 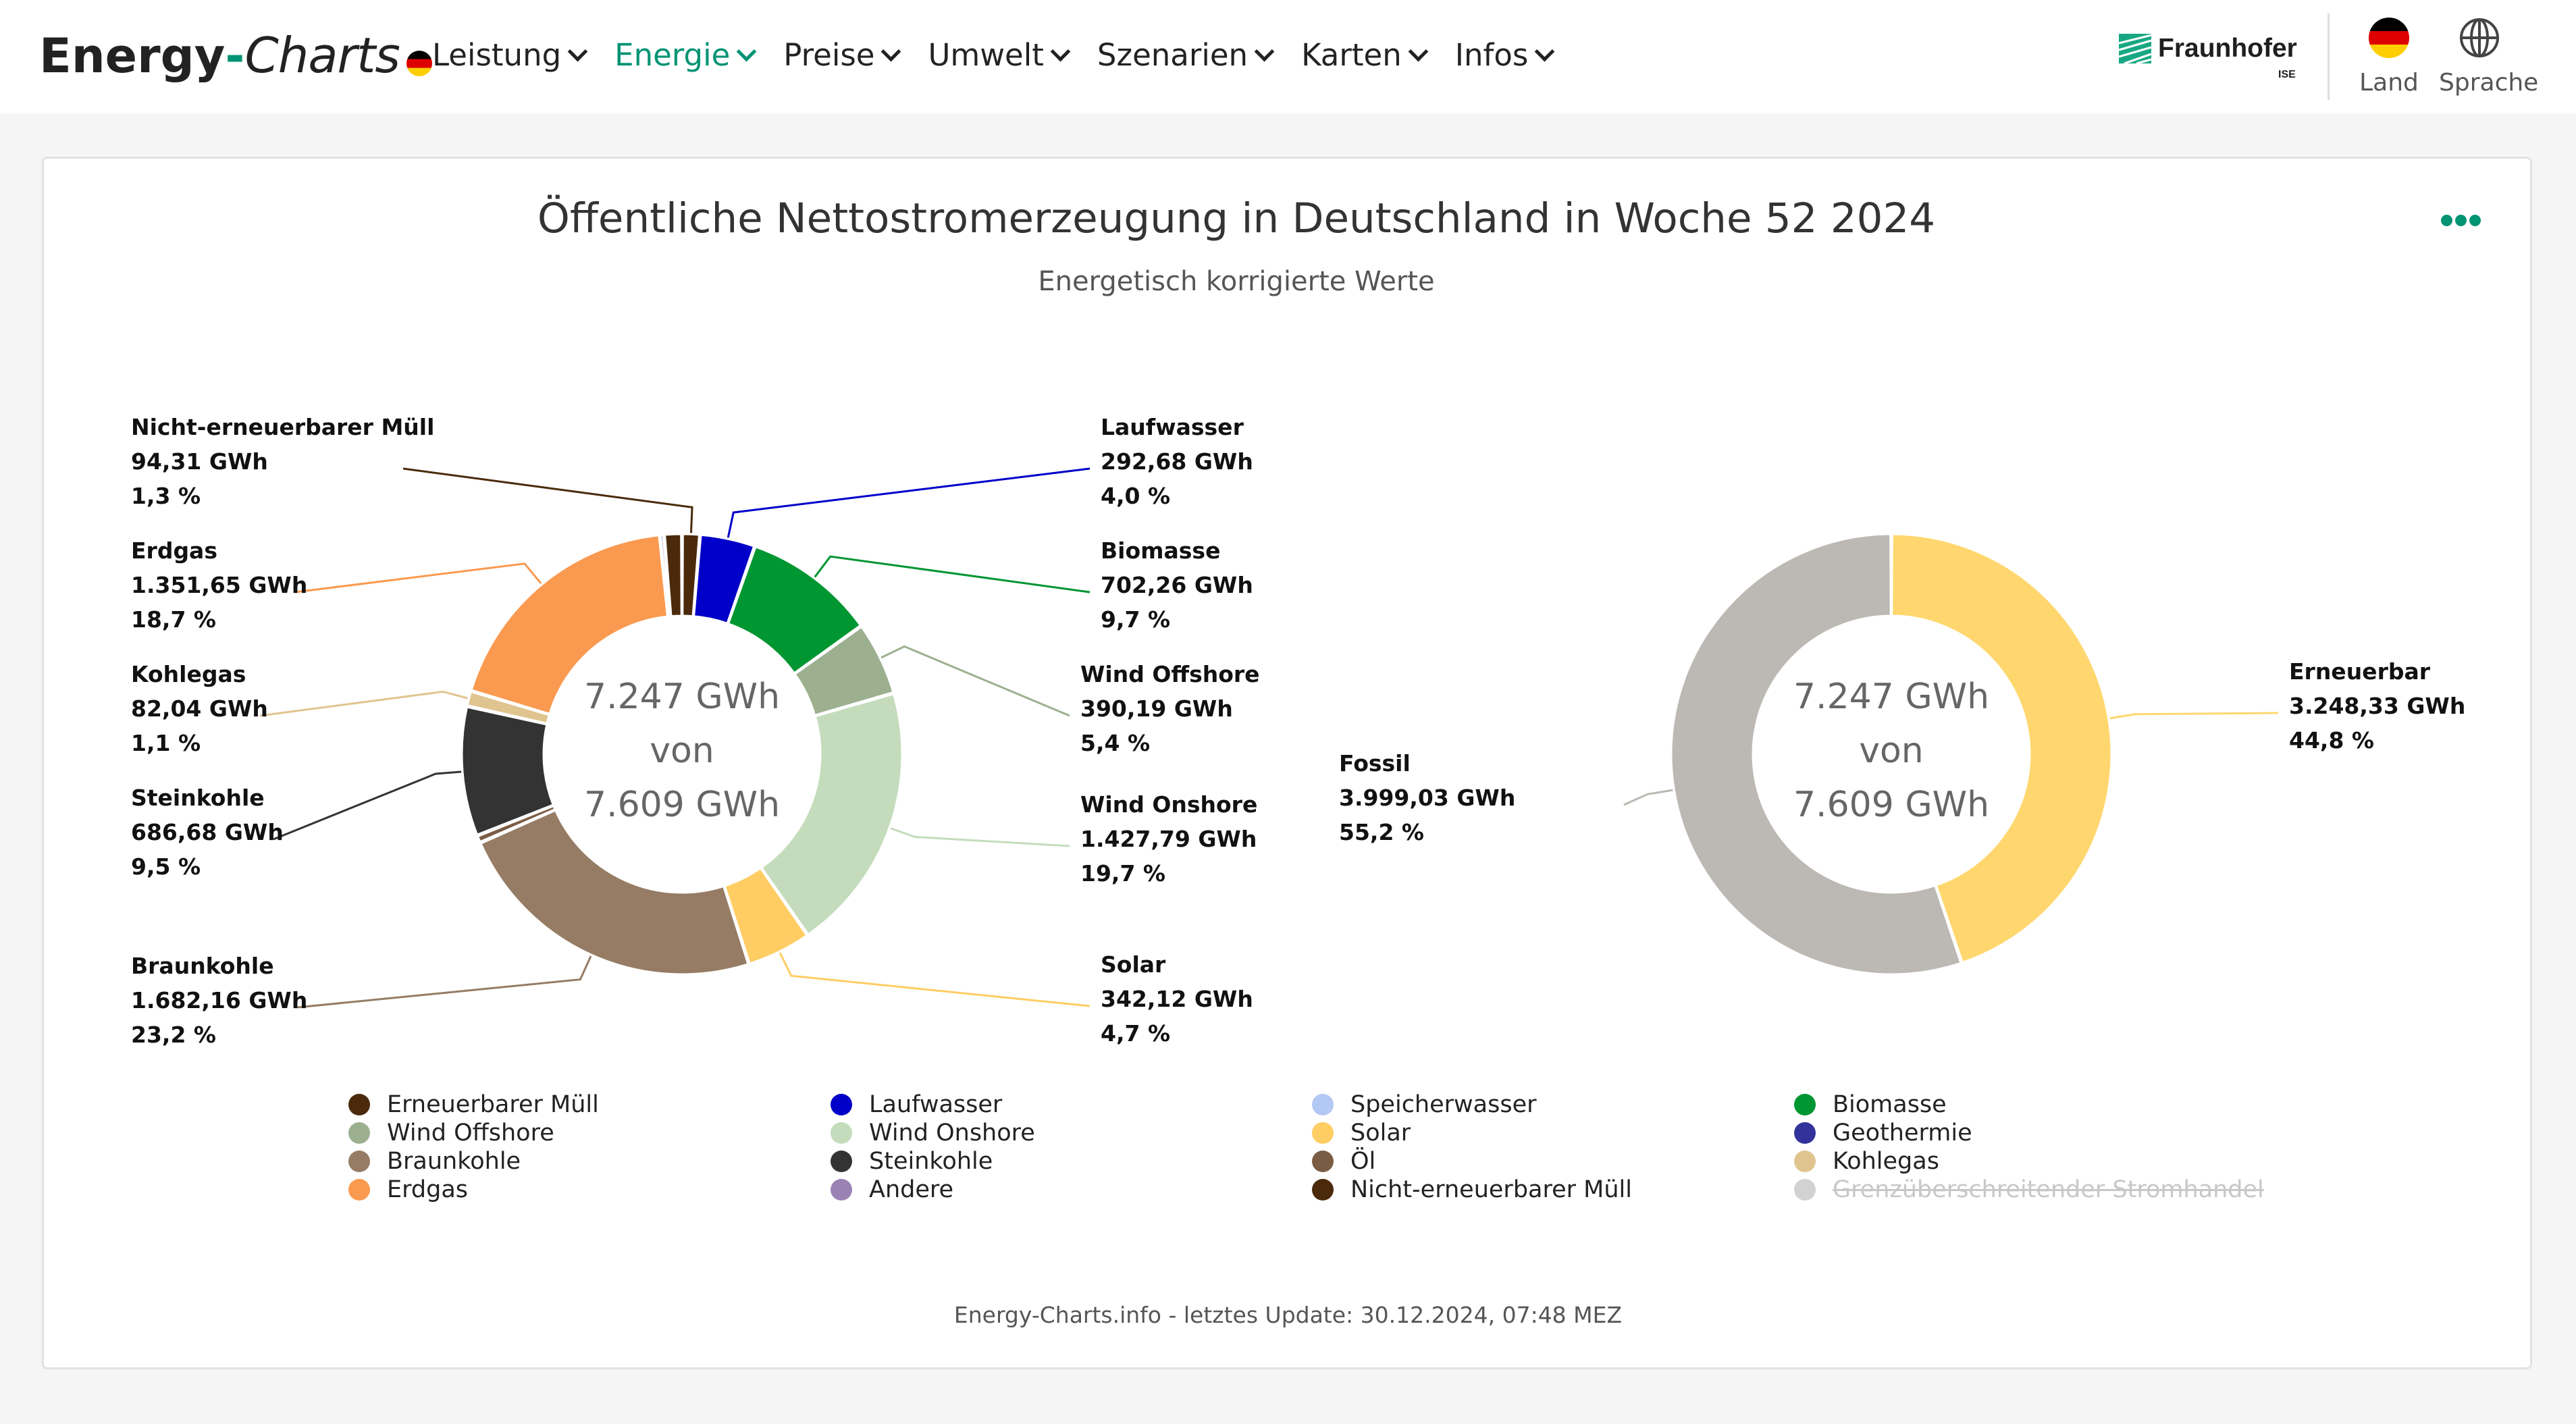 What do you see at coordinates (173, 619) in the screenshot?
I see `slice-label-percent: 18,7 %` at bounding box center [173, 619].